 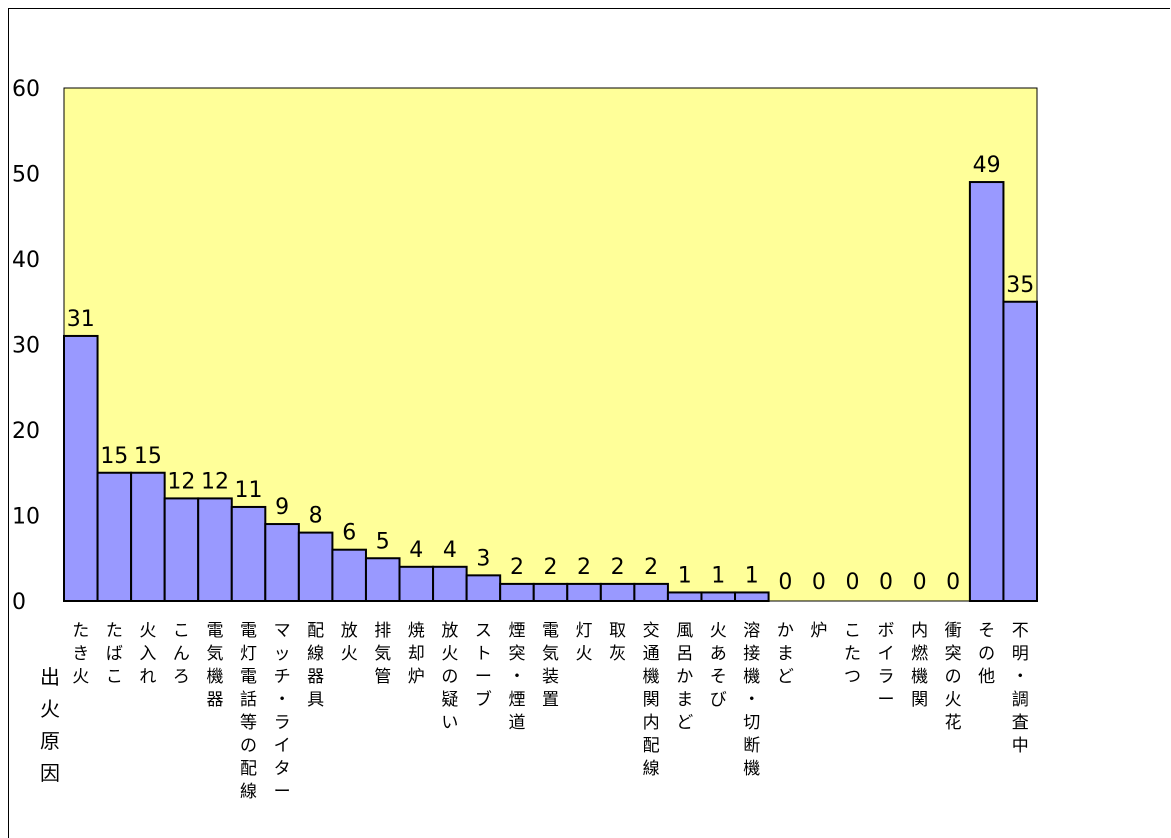 I want to click on data-label: 31, so click(x=81, y=319).